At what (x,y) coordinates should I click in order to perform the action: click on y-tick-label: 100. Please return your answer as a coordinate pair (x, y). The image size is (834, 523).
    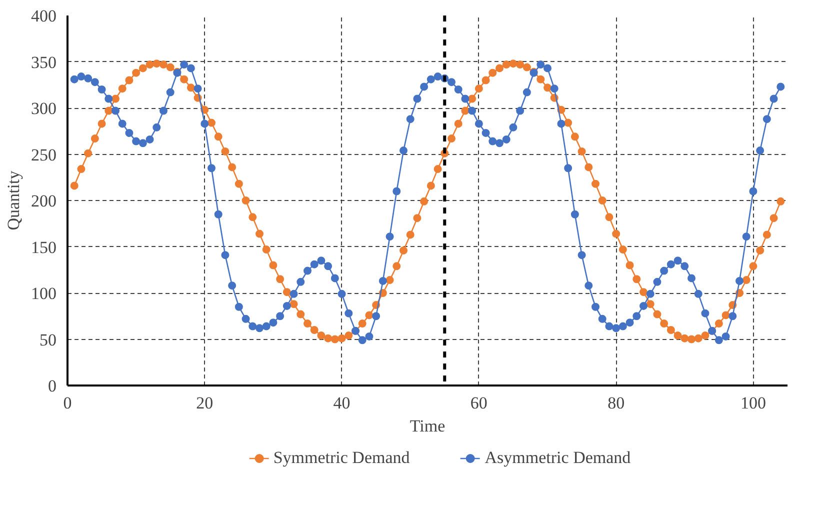
    Looking at the image, I should click on (43, 293).